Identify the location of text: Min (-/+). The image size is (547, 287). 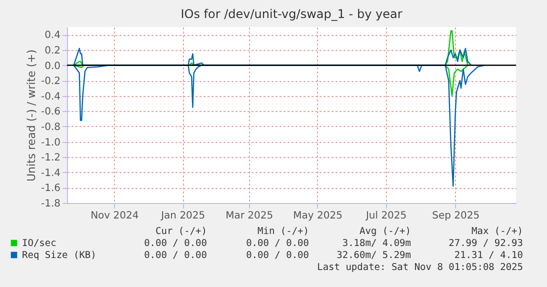
(283, 231).